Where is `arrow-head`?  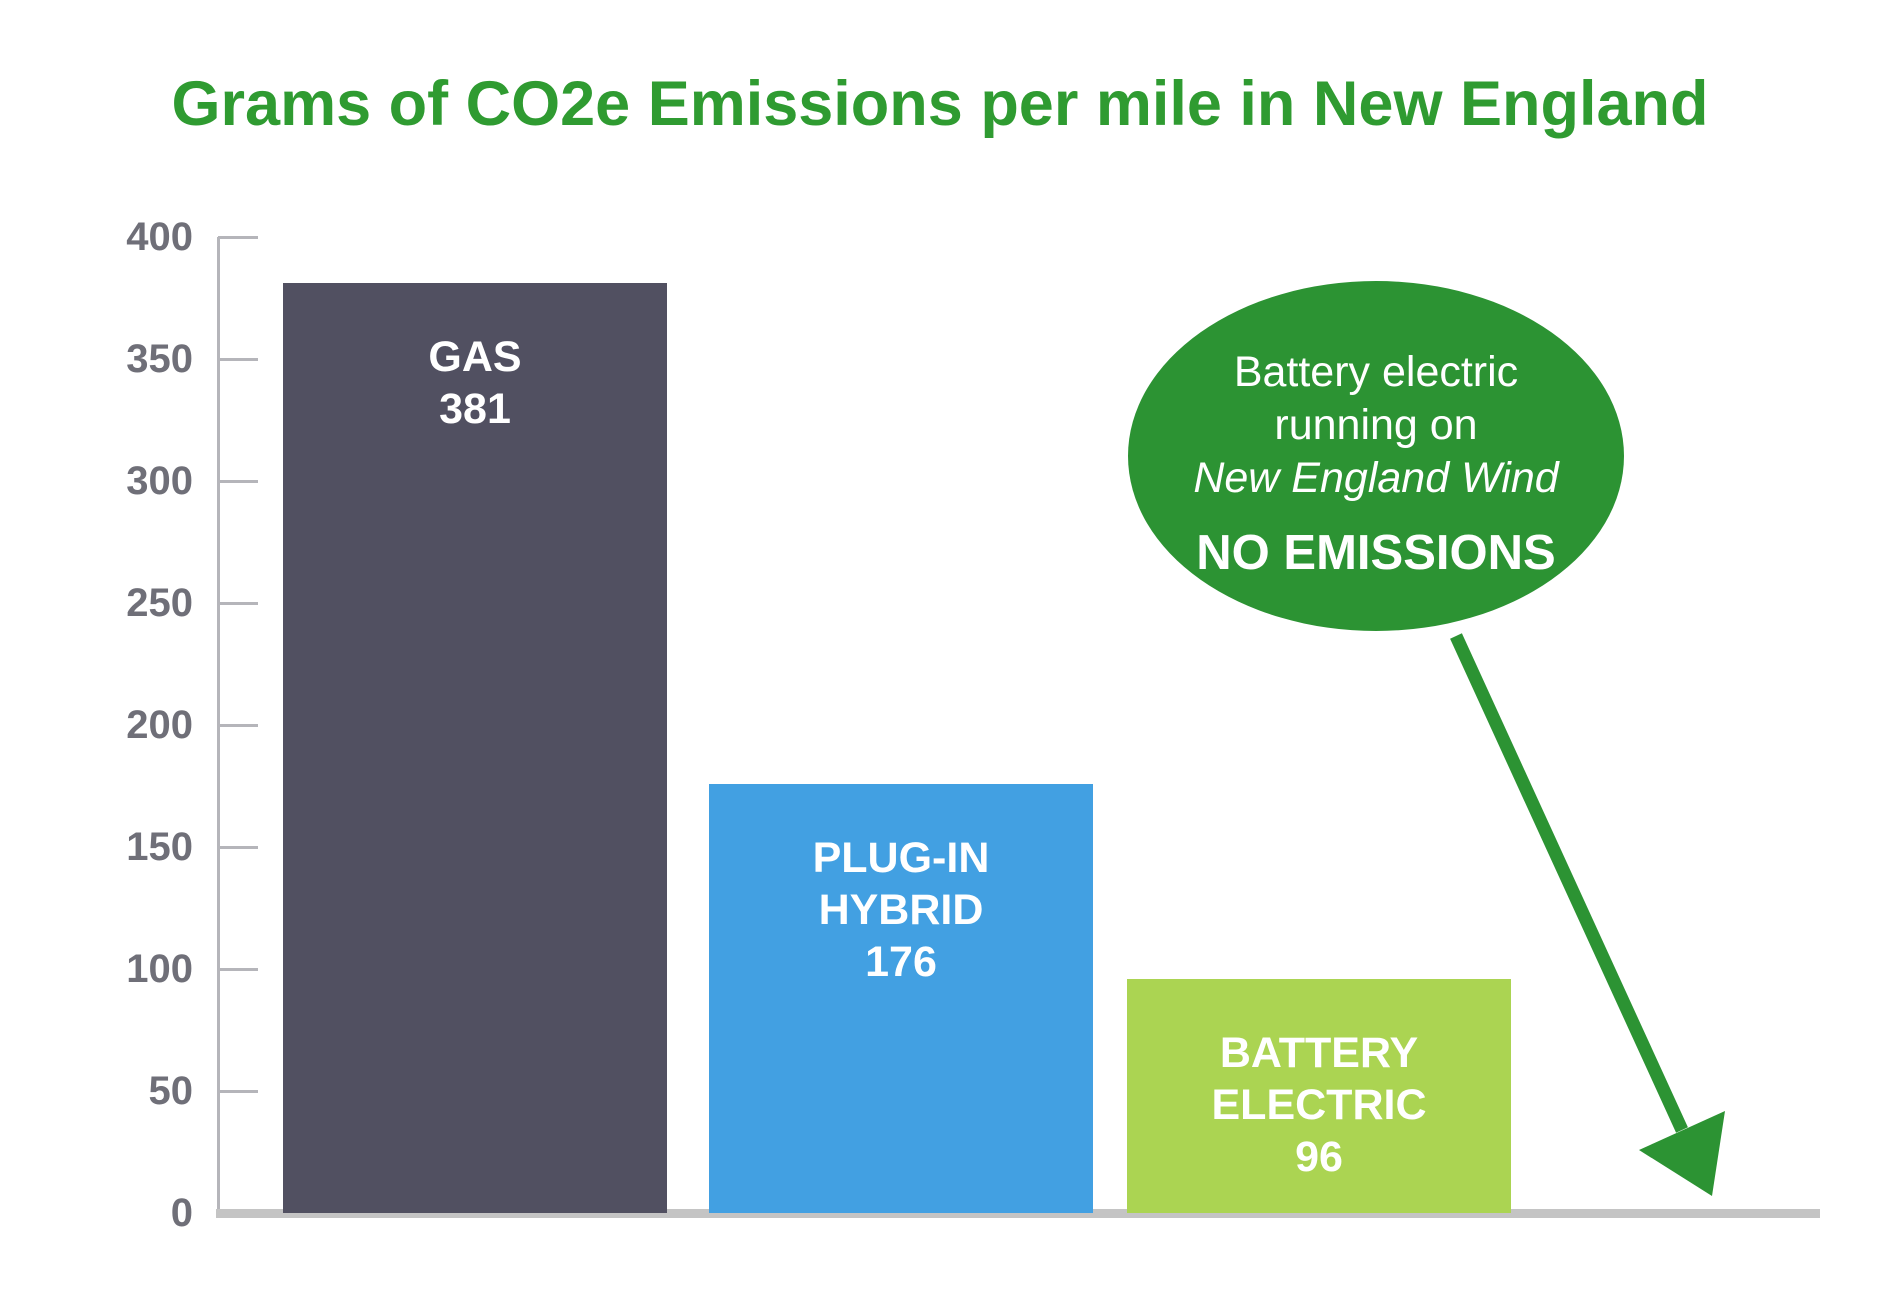 arrow-head is located at coordinates (1682, 1153).